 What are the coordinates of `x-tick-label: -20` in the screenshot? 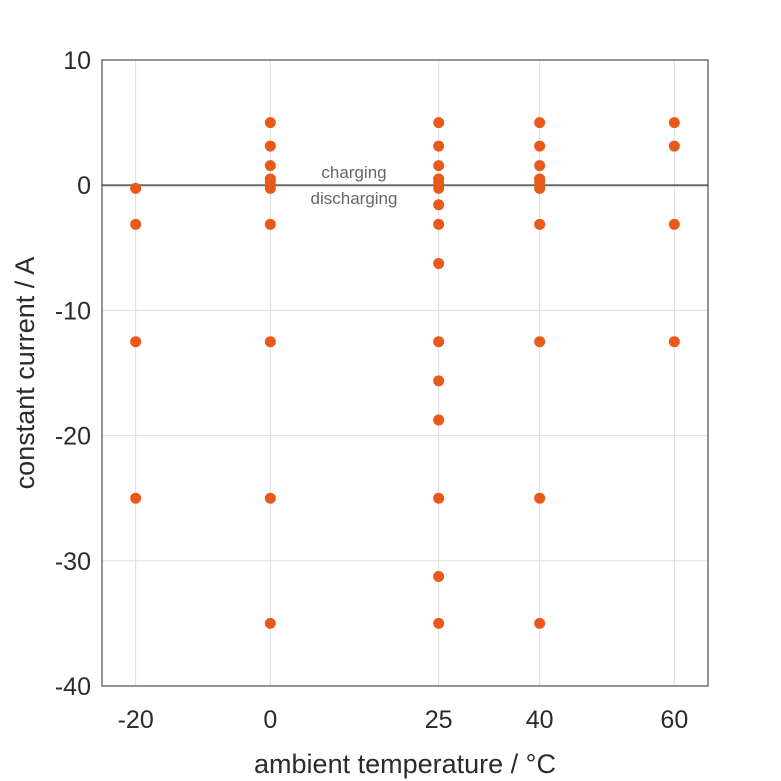 It's located at (136, 720).